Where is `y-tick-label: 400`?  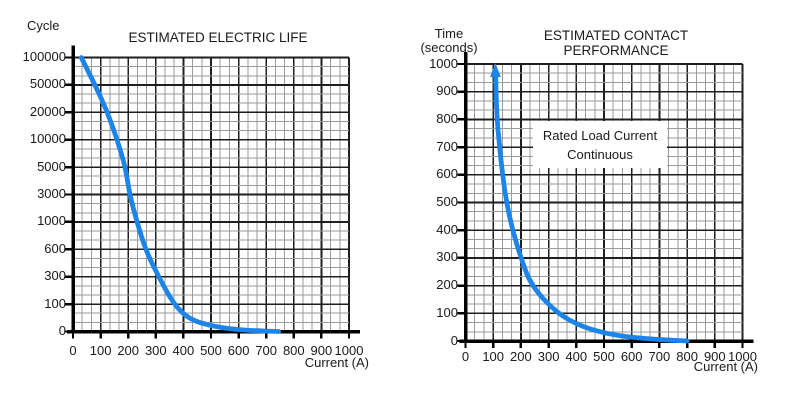 y-tick-label: 400 is located at coordinates (447, 229).